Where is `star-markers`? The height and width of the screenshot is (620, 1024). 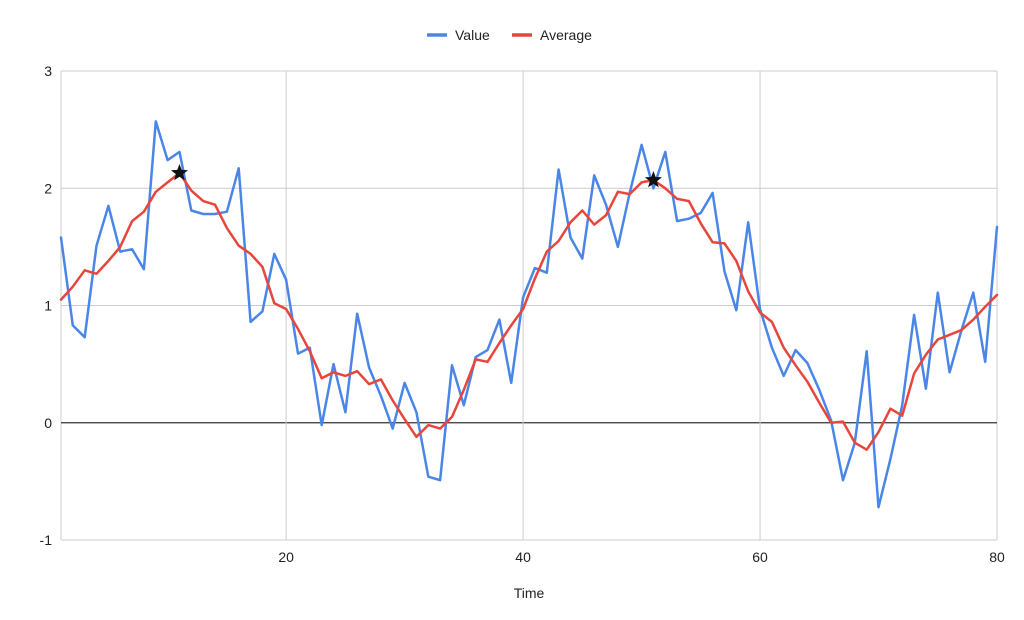 star-markers is located at coordinates (416, 176).